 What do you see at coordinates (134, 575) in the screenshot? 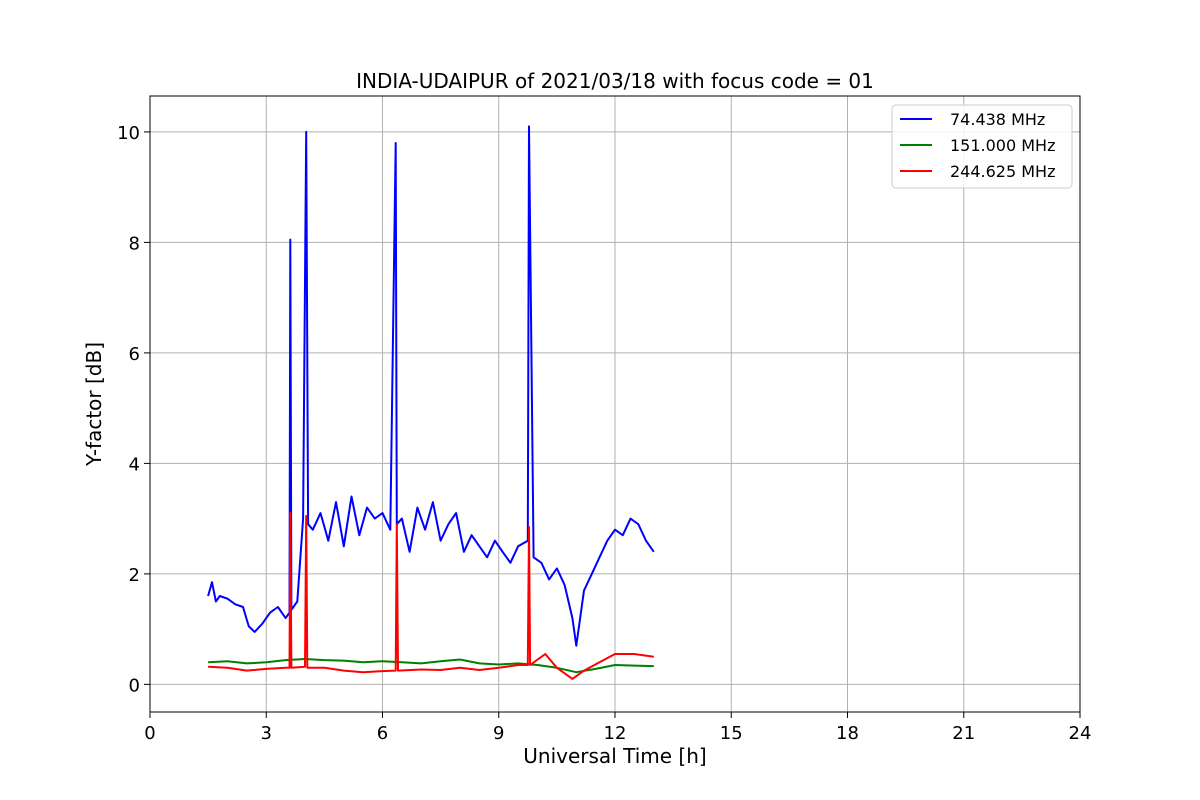
I see `y-tick-label: 2` at bounding box center [134, 575].